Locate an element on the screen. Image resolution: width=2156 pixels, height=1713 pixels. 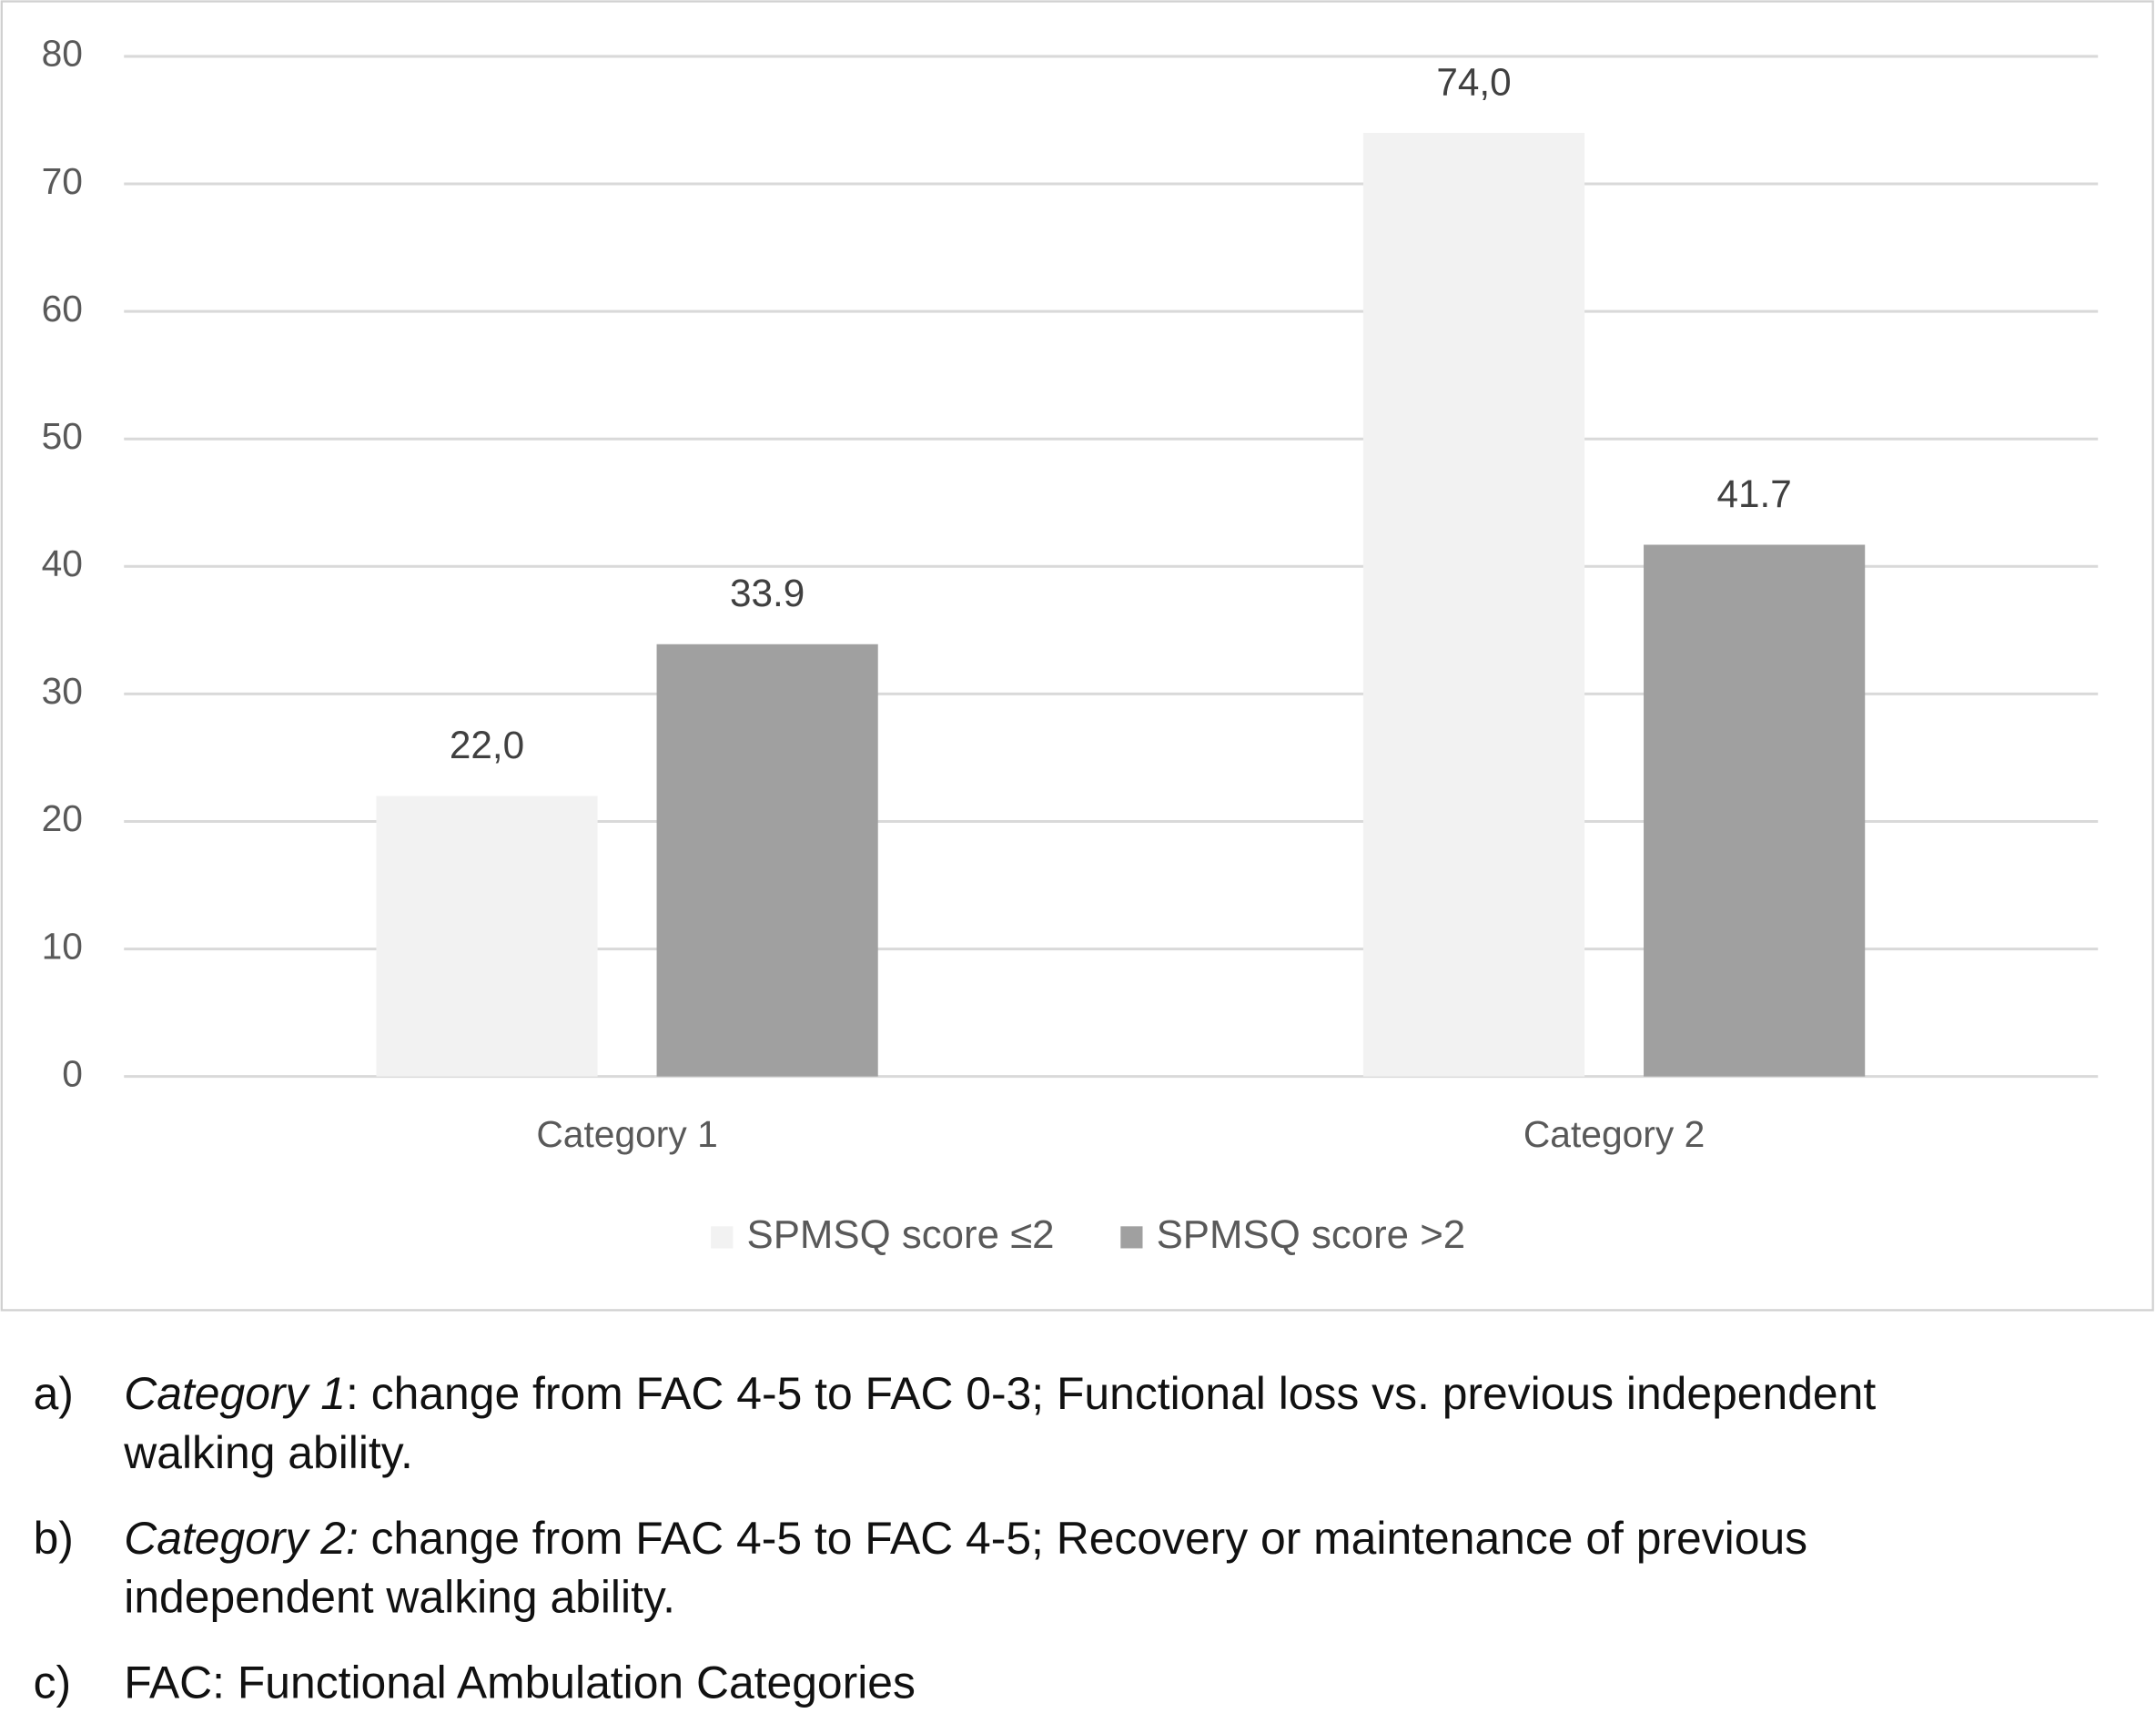
legend-label: SPMSQ score ≤2 is located at coordinates (900, 1234).